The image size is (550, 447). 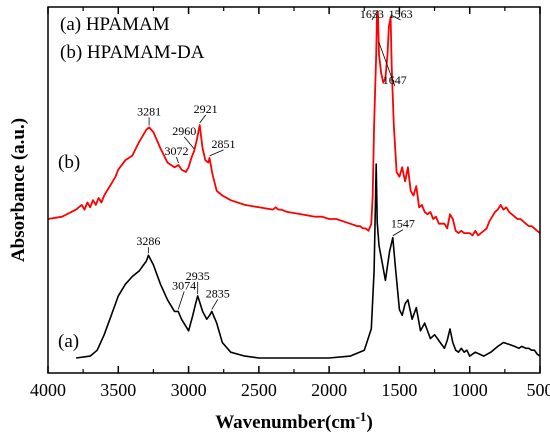 What do you see at coordinates (132, 52) in the screenshot?
I see `legend-entry-b: (b) HPAMAM-DA` at bounding box center [132, 52].